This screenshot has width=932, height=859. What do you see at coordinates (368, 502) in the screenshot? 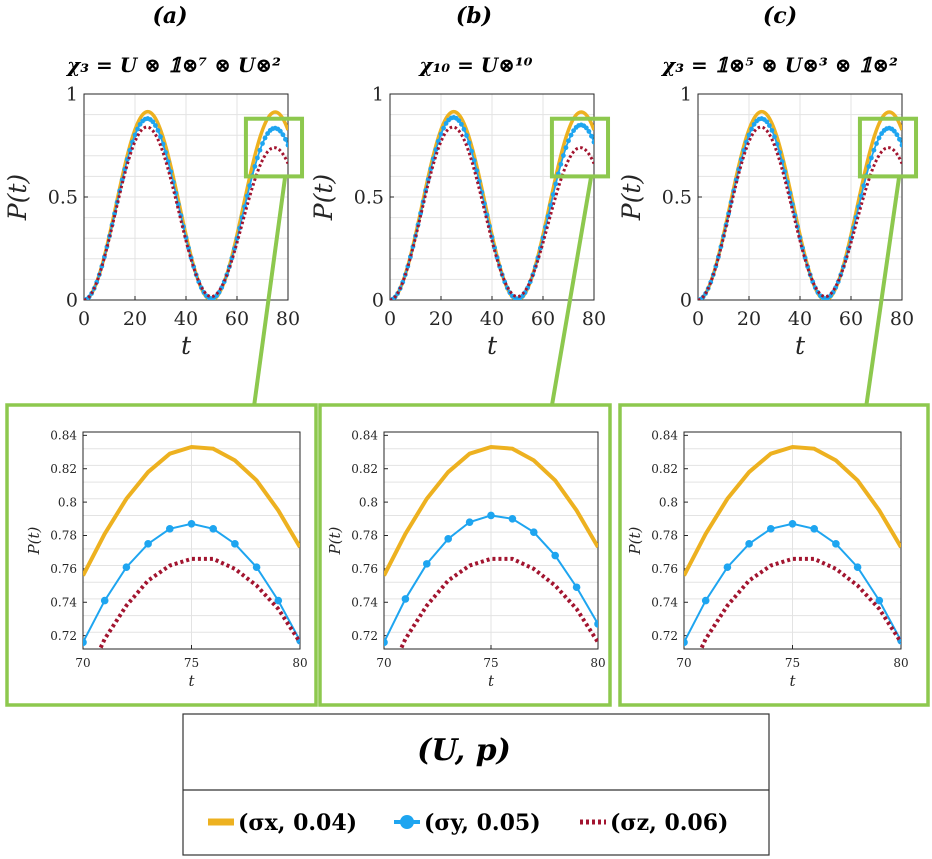
I see `zoom-b-zoom-ytick-label-4: 0.8` at bounding box center [368, 502].